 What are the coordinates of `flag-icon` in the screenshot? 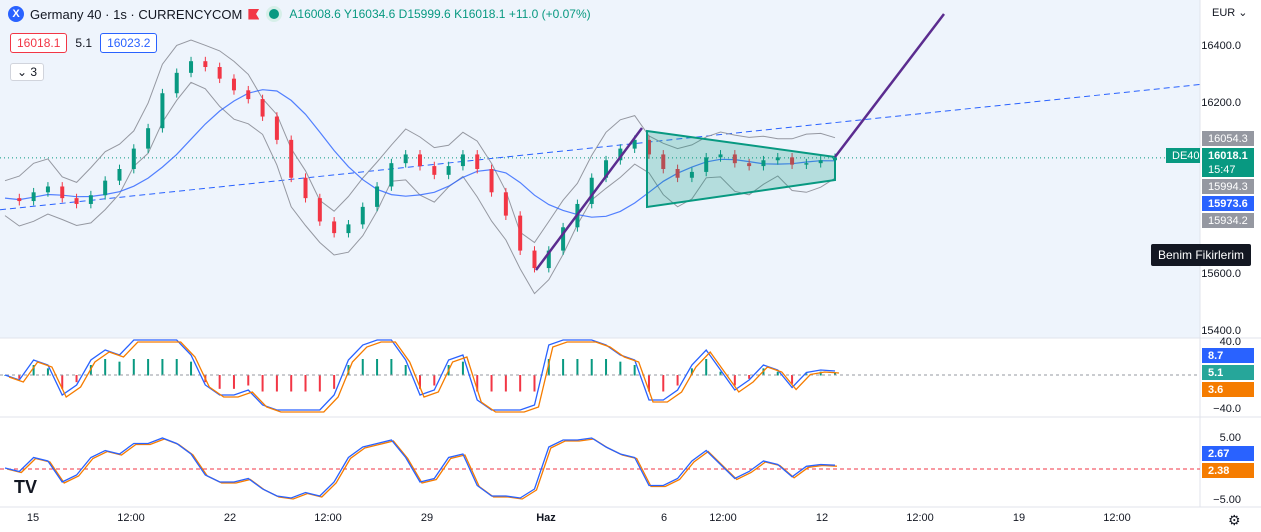 It's located at (254, 14).